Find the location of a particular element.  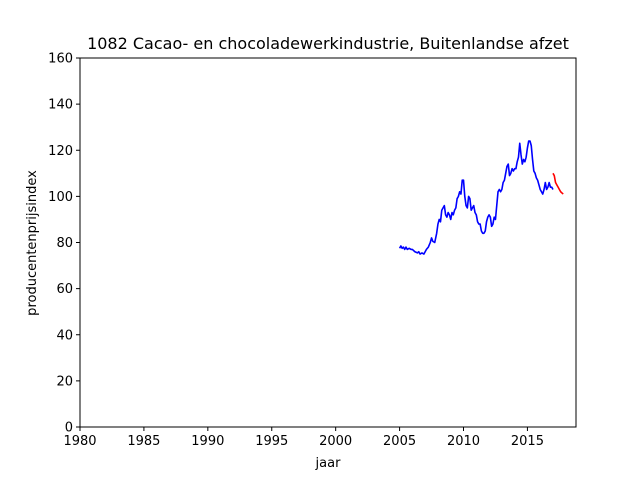

x-tick-label: 1980 is located at coordinates (79, 441).